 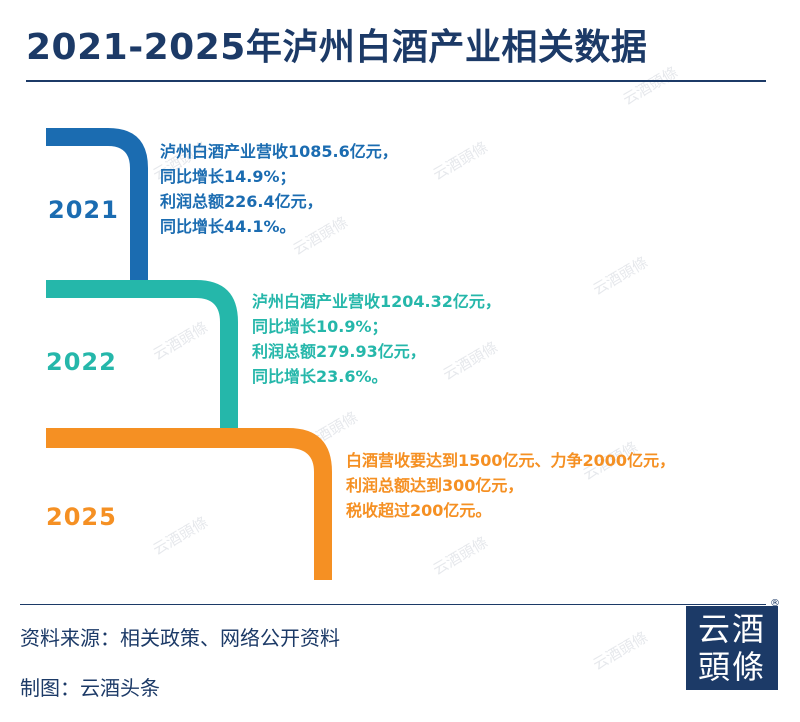 What do you see at coordinates (393, 604) in the screenshot?
I see `footer-divider` at bounding box center [393, 604].